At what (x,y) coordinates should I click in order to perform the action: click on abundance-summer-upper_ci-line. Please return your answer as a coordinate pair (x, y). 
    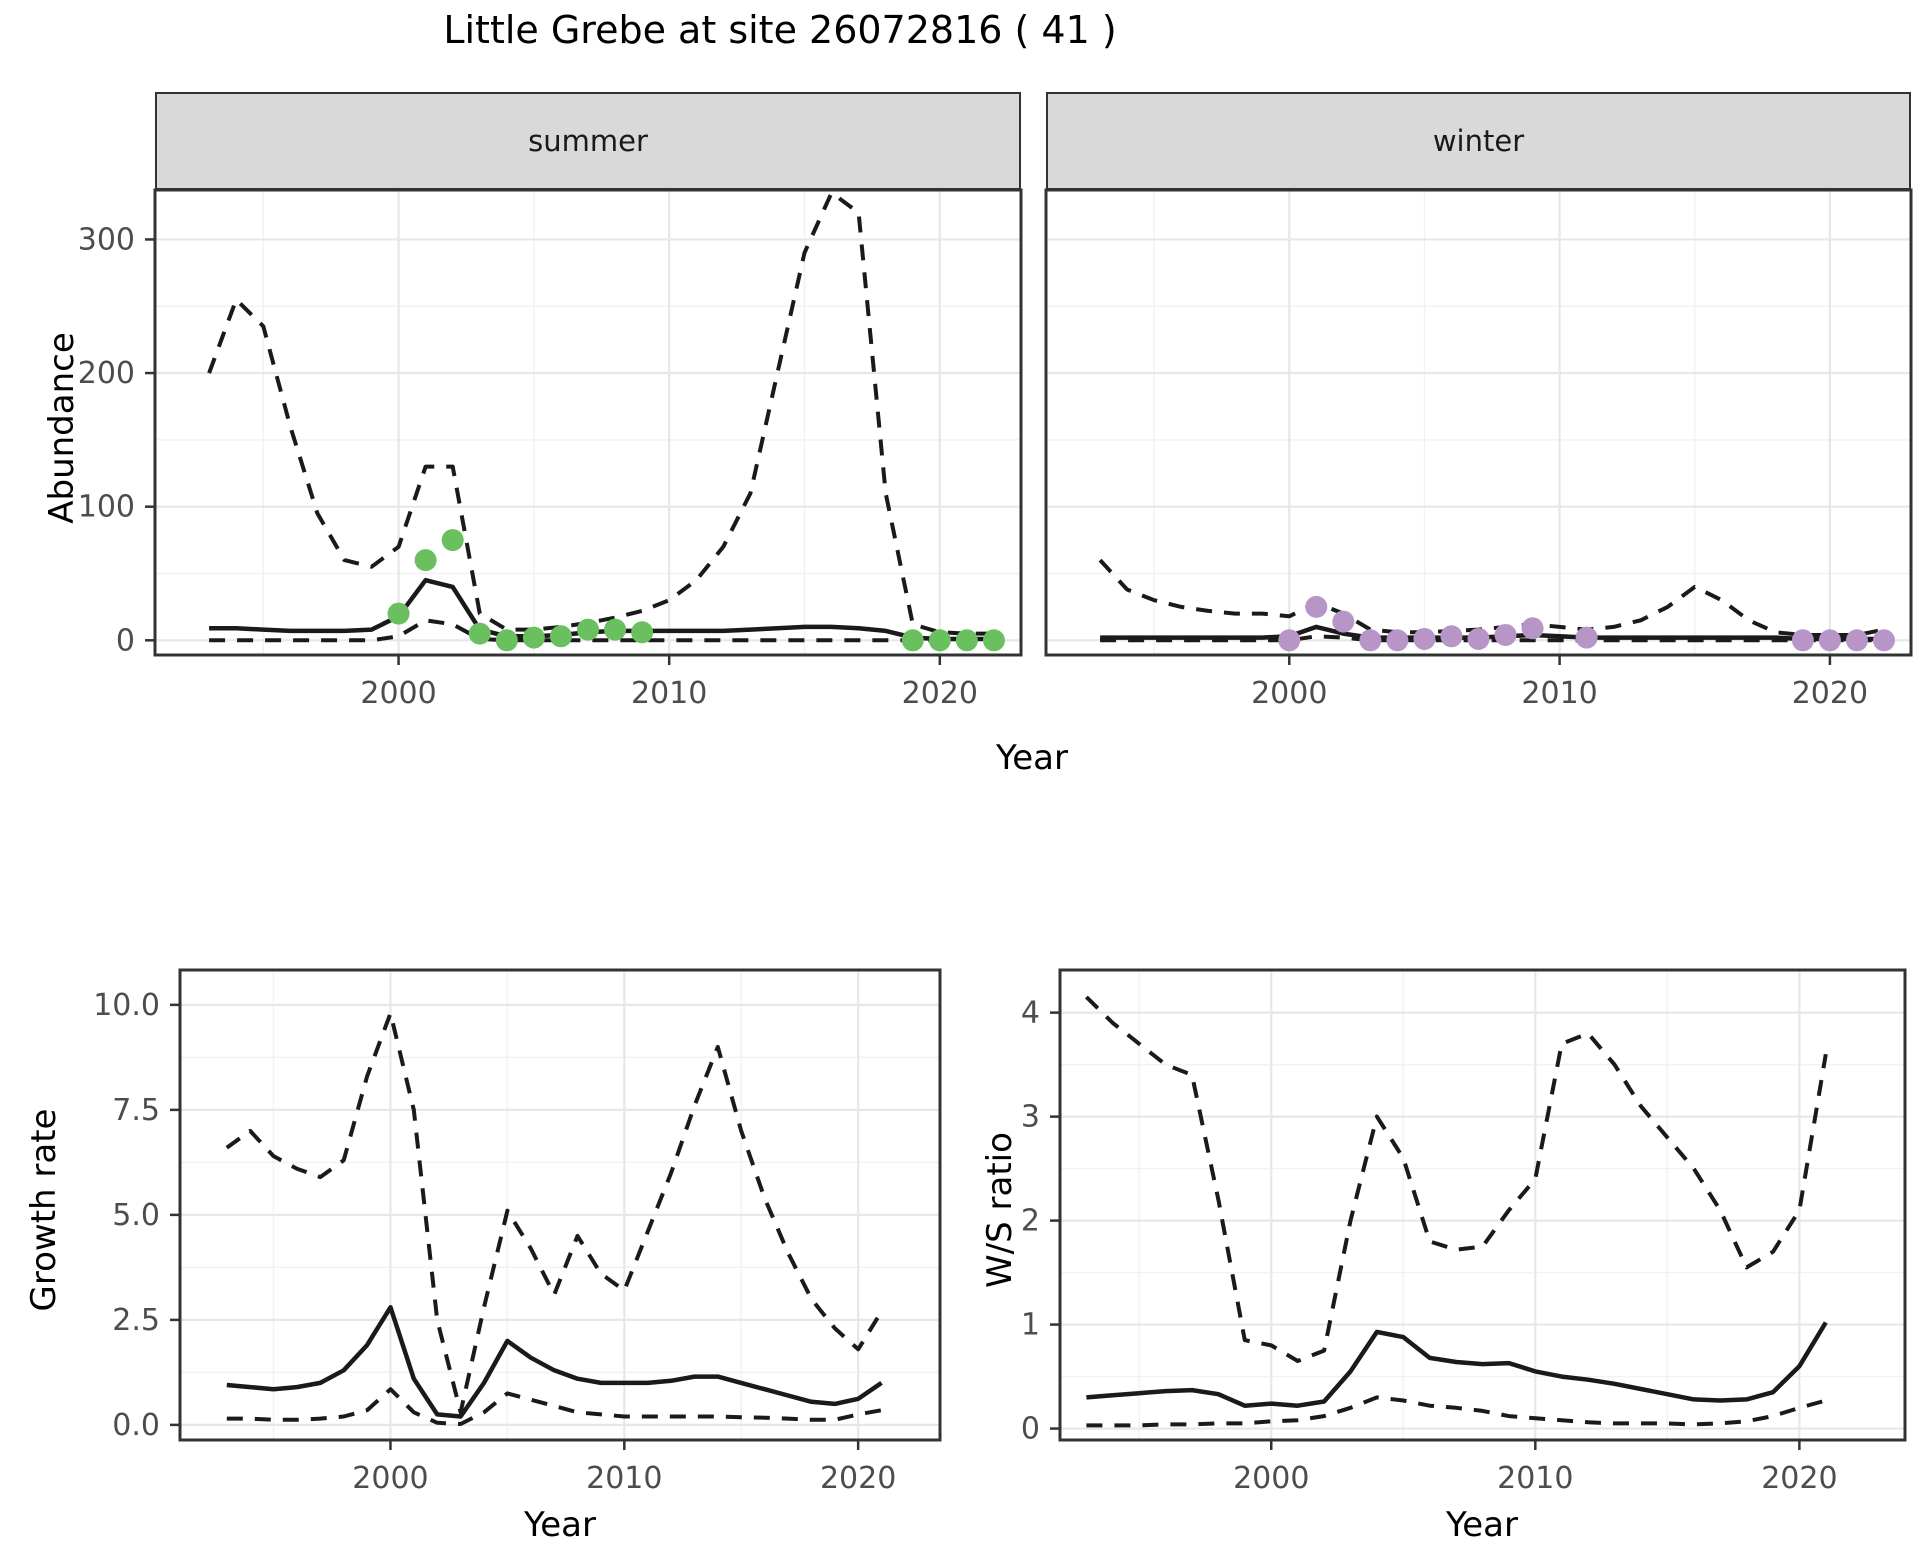
    Looking at the image, I should click on (600, 413).